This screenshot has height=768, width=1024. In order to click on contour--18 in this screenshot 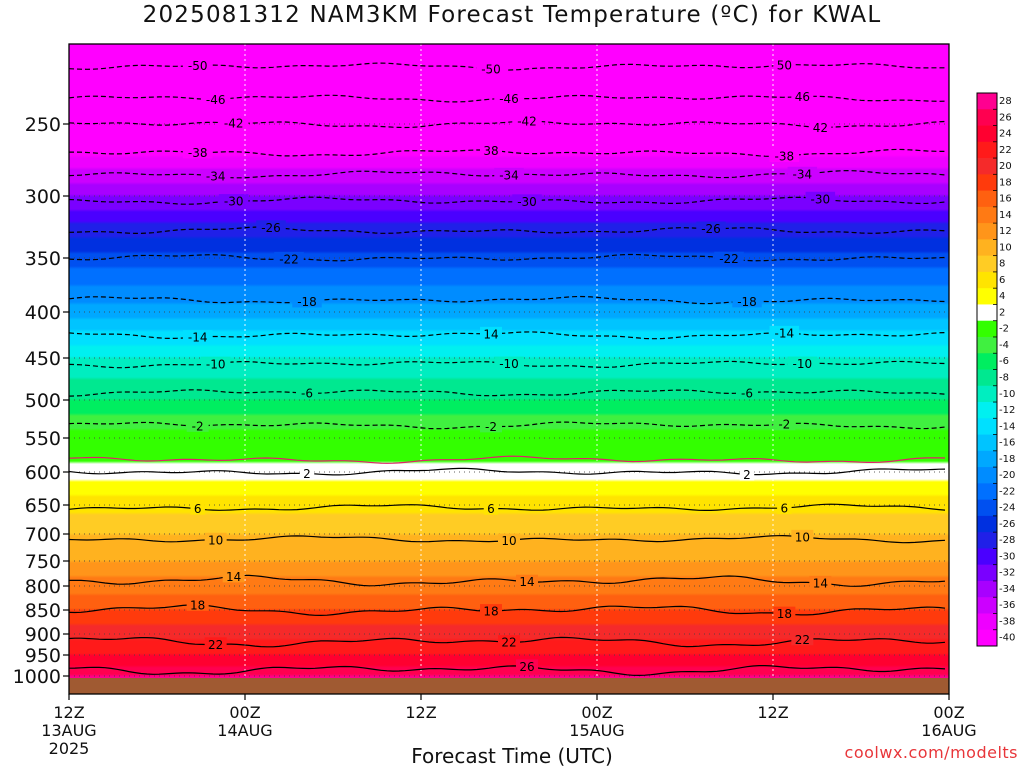, I will do `click(507, 300)`.